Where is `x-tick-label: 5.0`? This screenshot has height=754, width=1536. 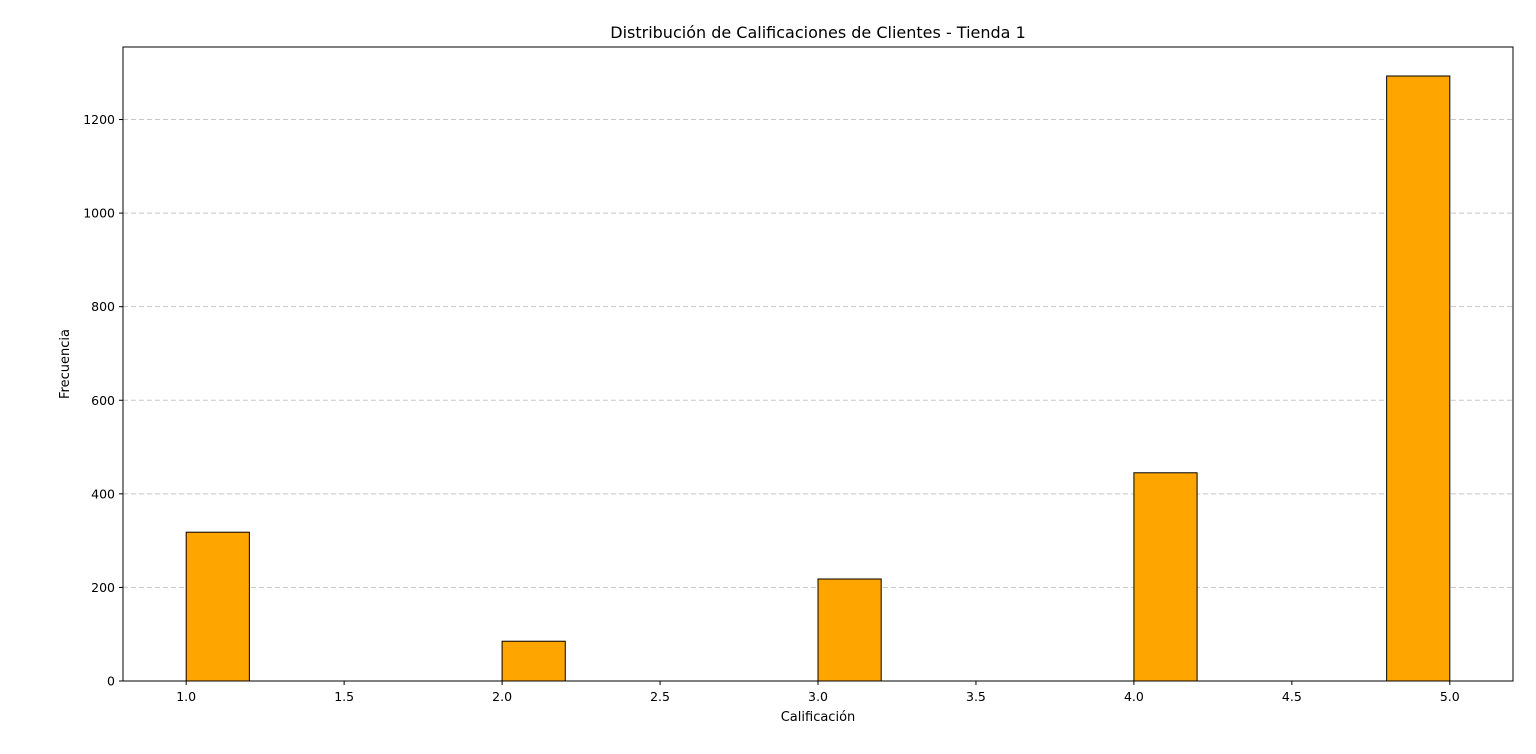 x-tick-label: 5.0 is located at coordinates (1450, 696).